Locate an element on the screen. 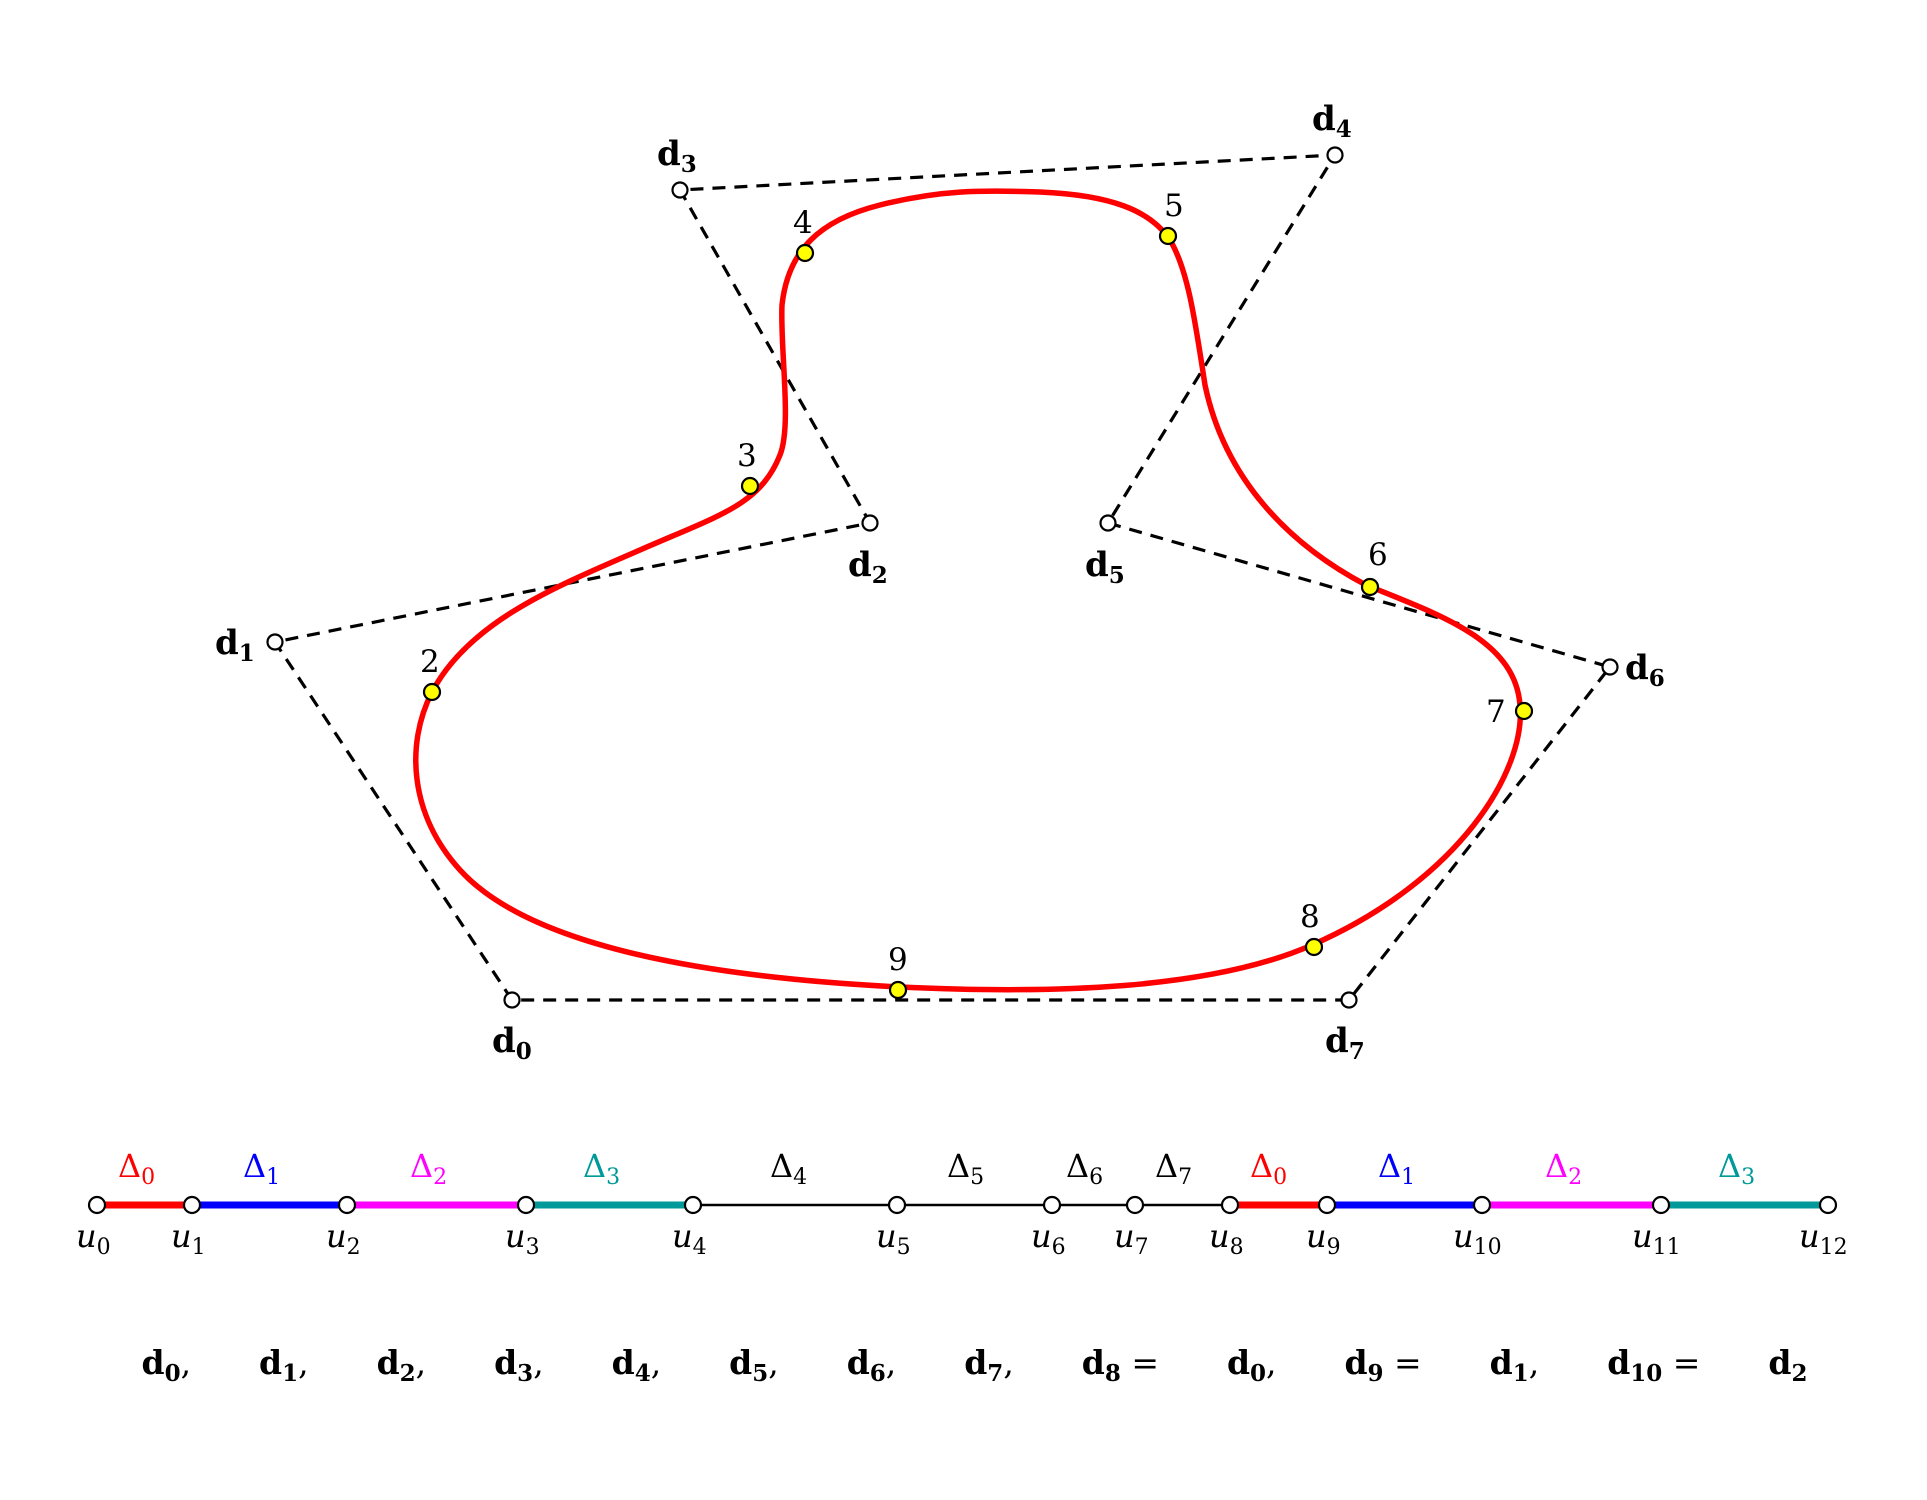  label-d7: d7 is located at coordinates (1345, 1043).